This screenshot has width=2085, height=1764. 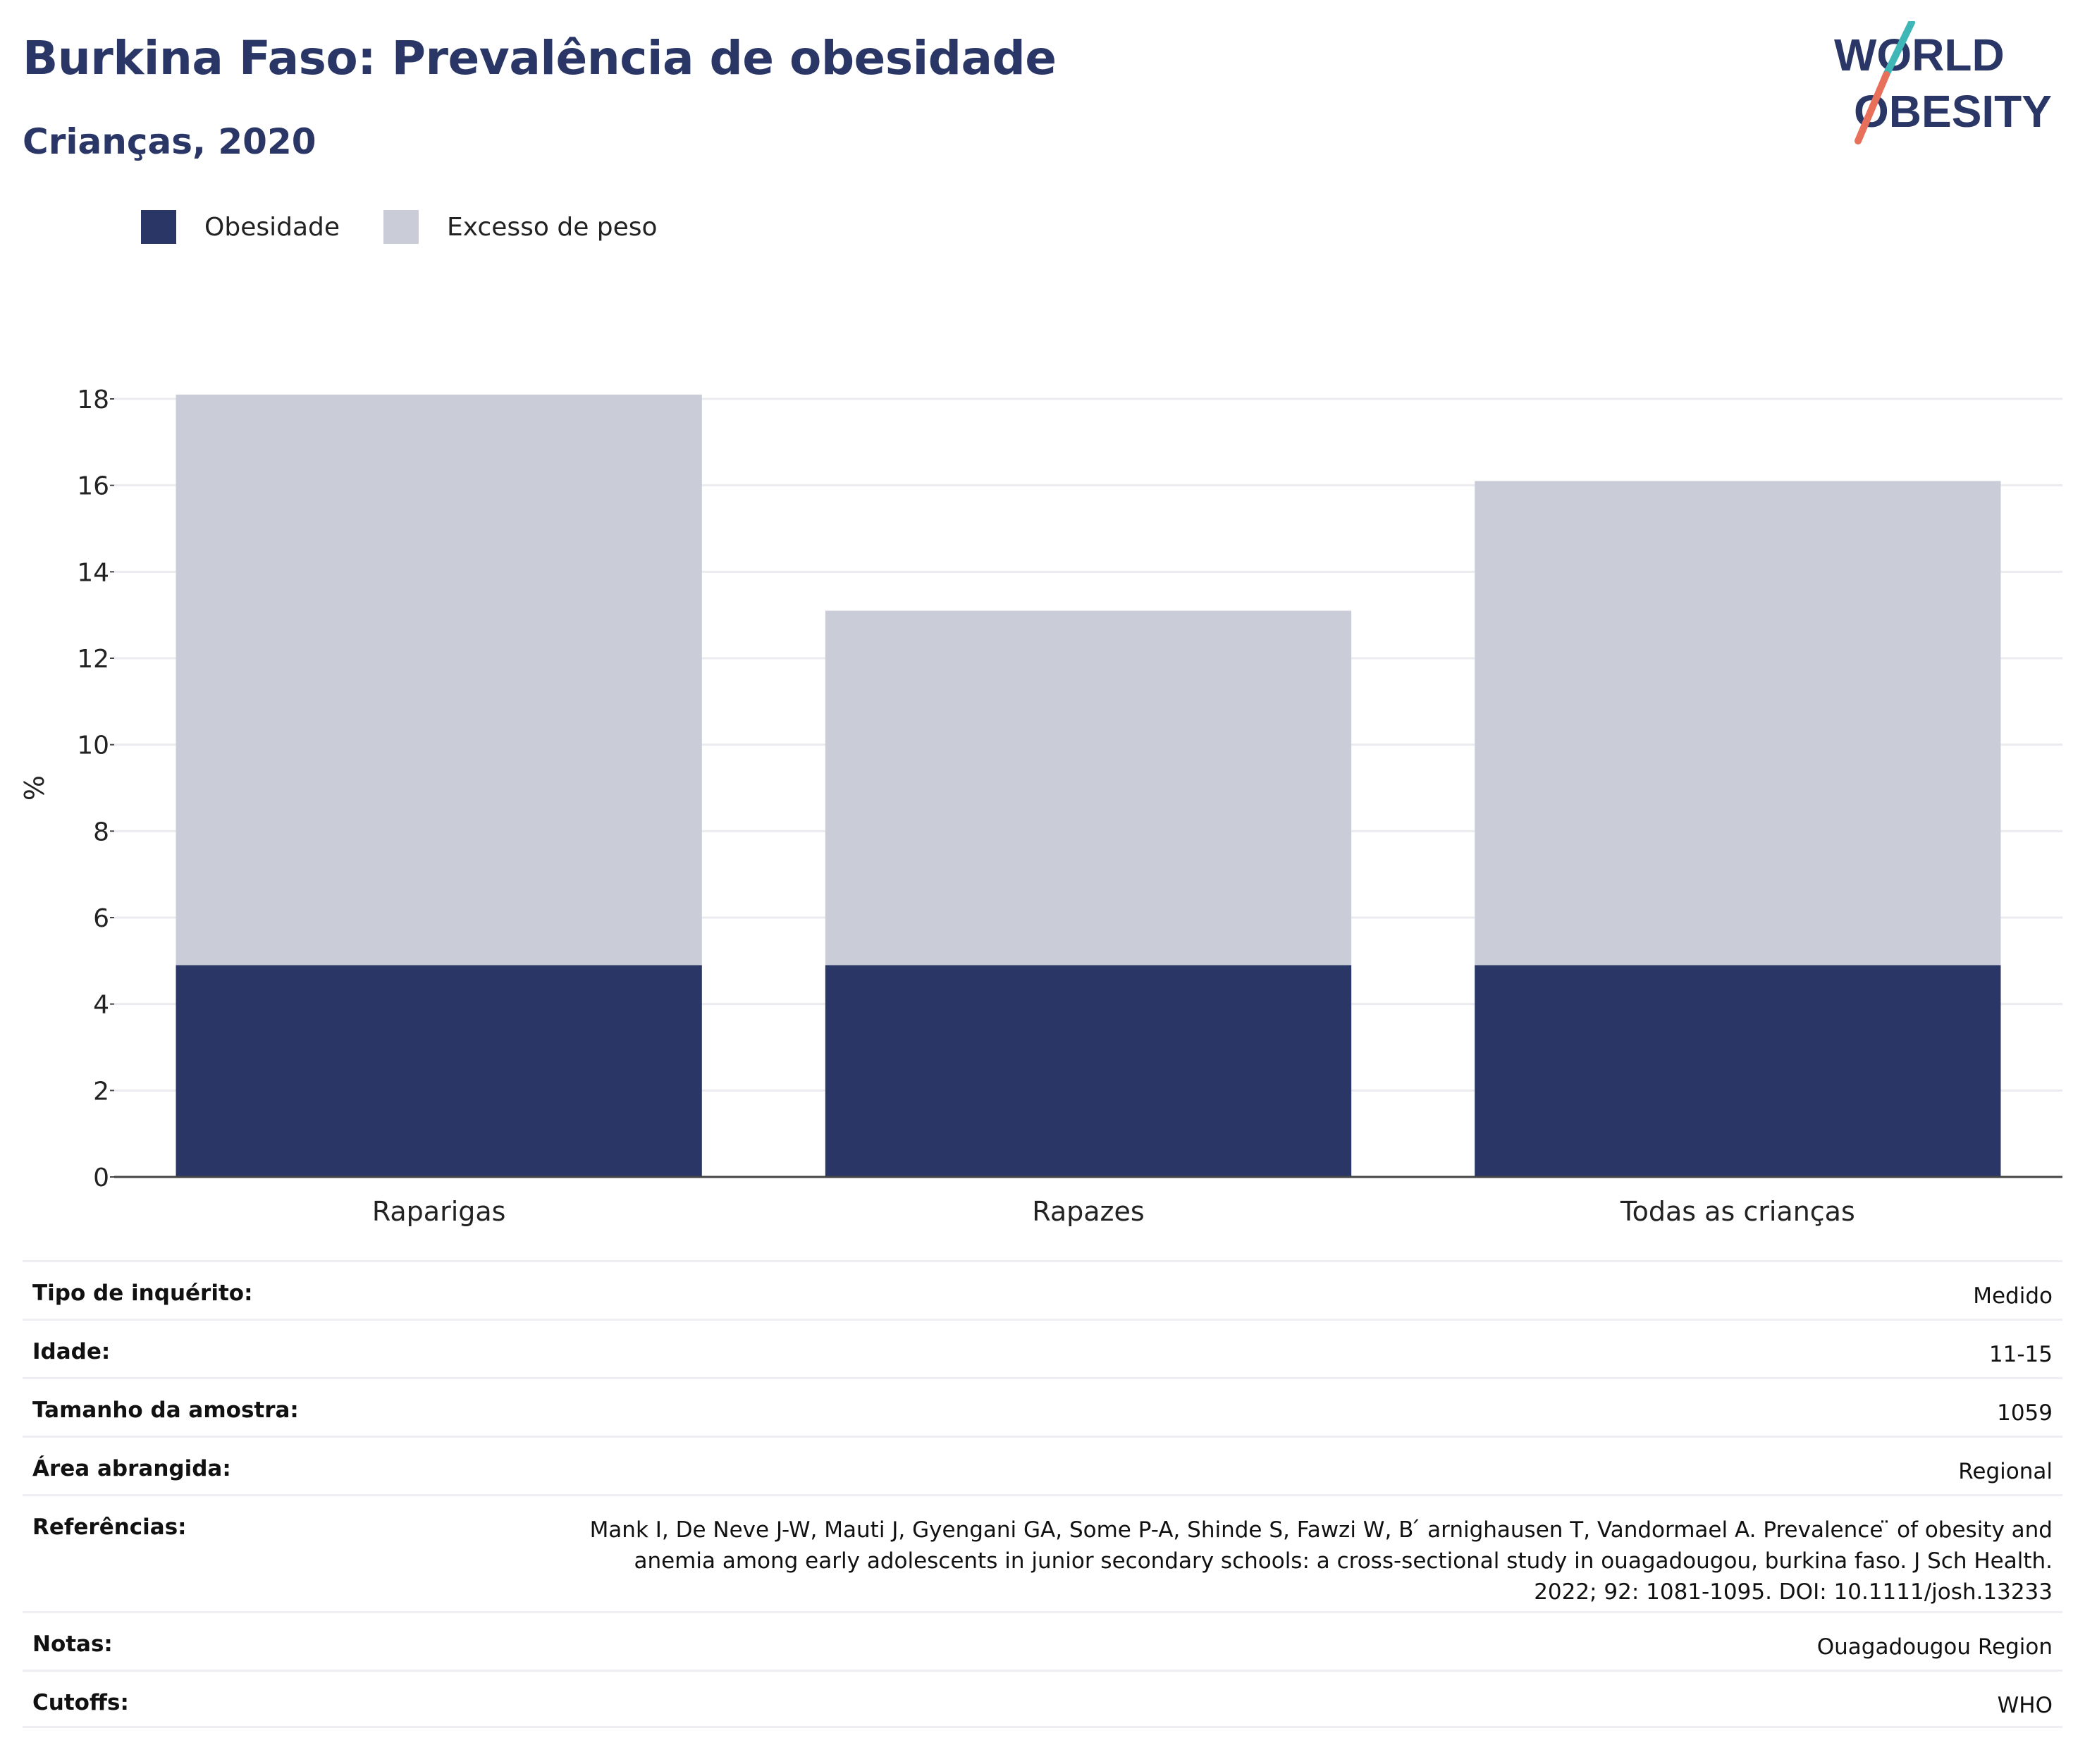 What do you see at coordinates (540, 58) in the screenshot?
I see `page-title: Burkina Faso: Prevalência de obesidade` at bounding box center [540, 58].